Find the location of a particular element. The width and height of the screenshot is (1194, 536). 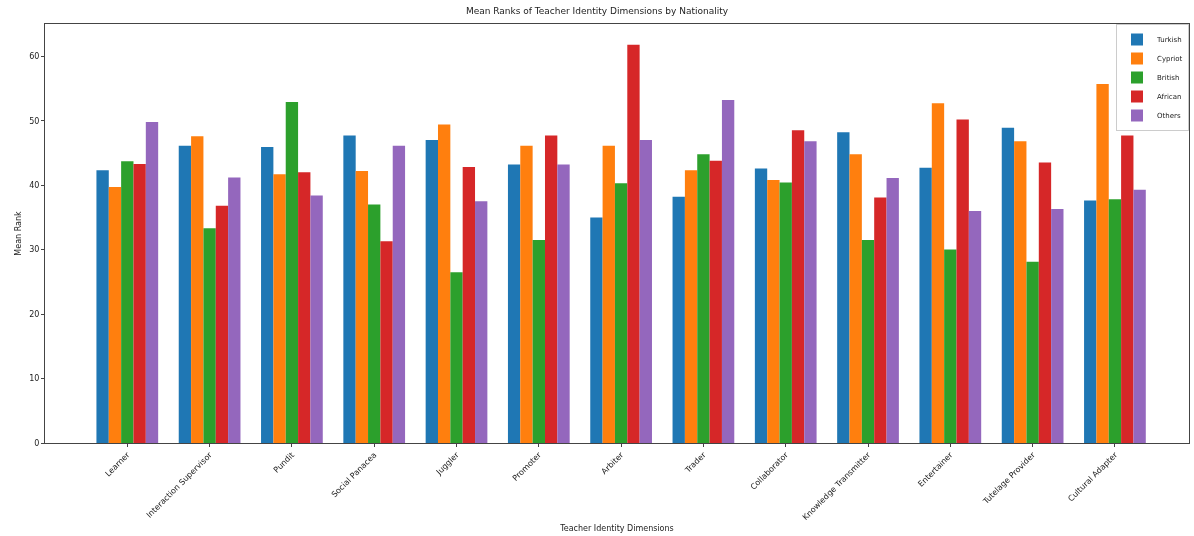

chart-title: Mean Ranks of Teacher Identity Dimensions by Nationality is located at coordinates (597, 11).